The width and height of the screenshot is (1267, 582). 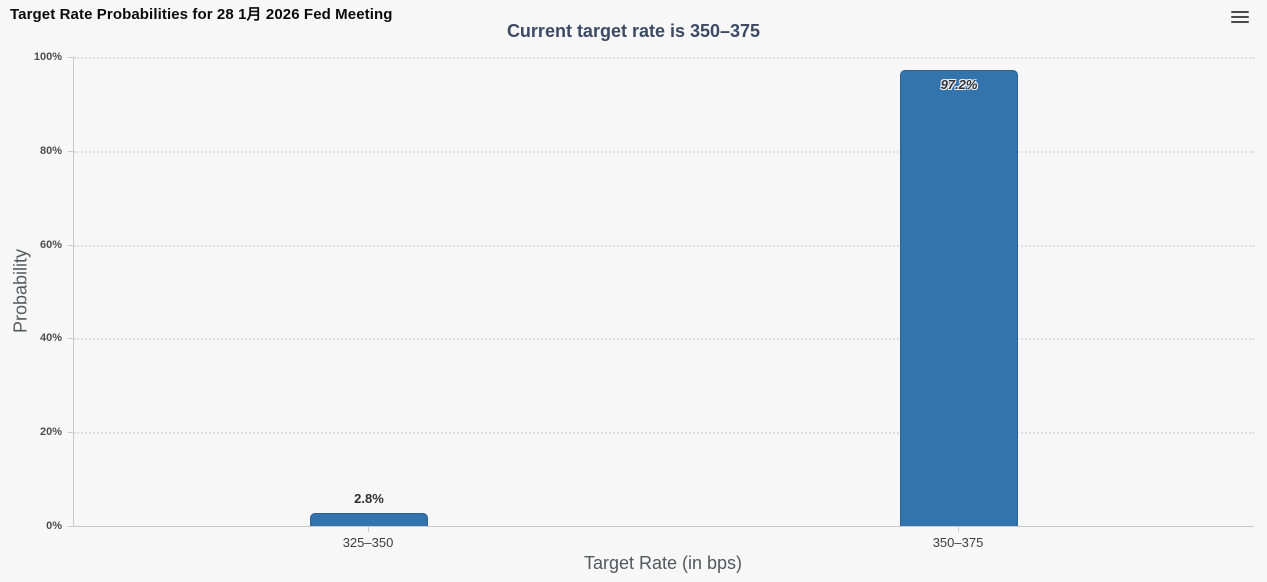 I want to click on y-tick-label-40: 40%, so click(x=50, y=338).